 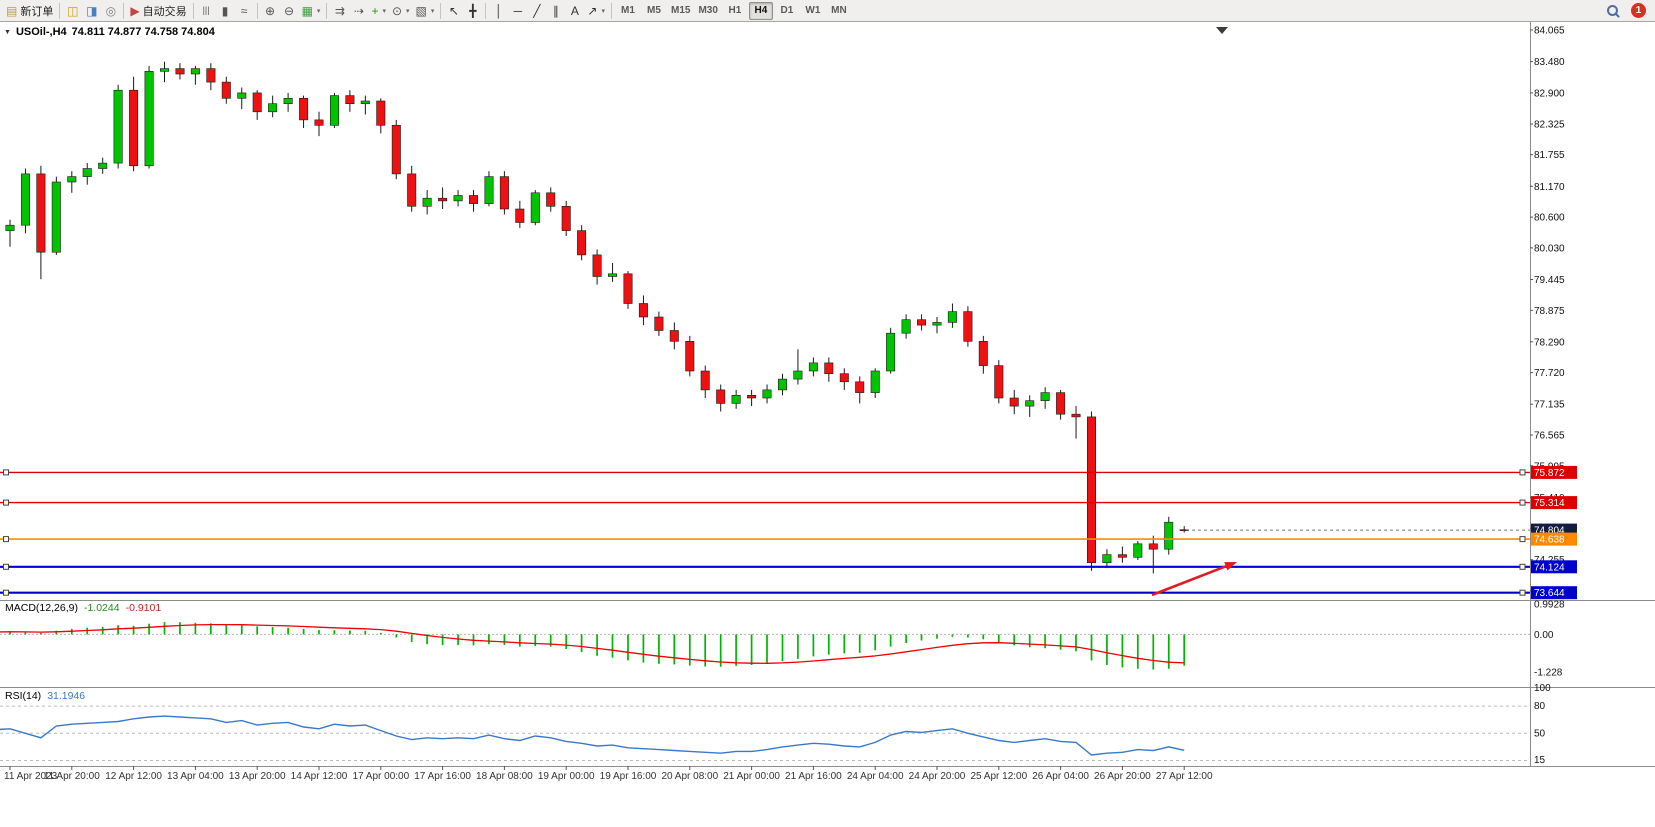 What do you see at coordinates (1549, 373) in the screenshot?
I see `svg-text: 77.720` at bounding box center [1549, 373].